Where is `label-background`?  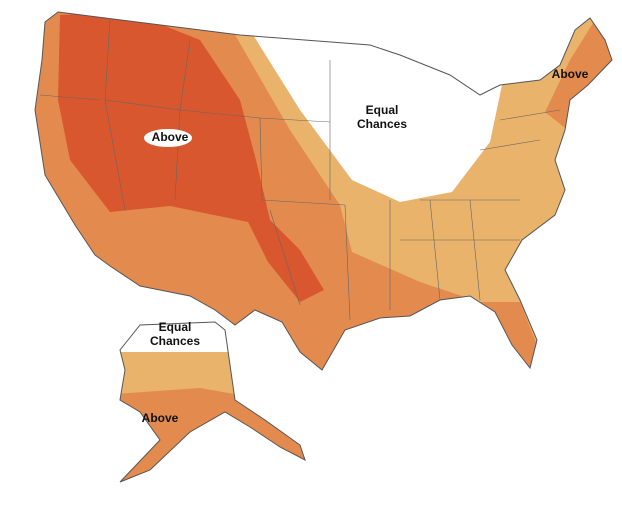
label-background is located at coordinates (168, 138).